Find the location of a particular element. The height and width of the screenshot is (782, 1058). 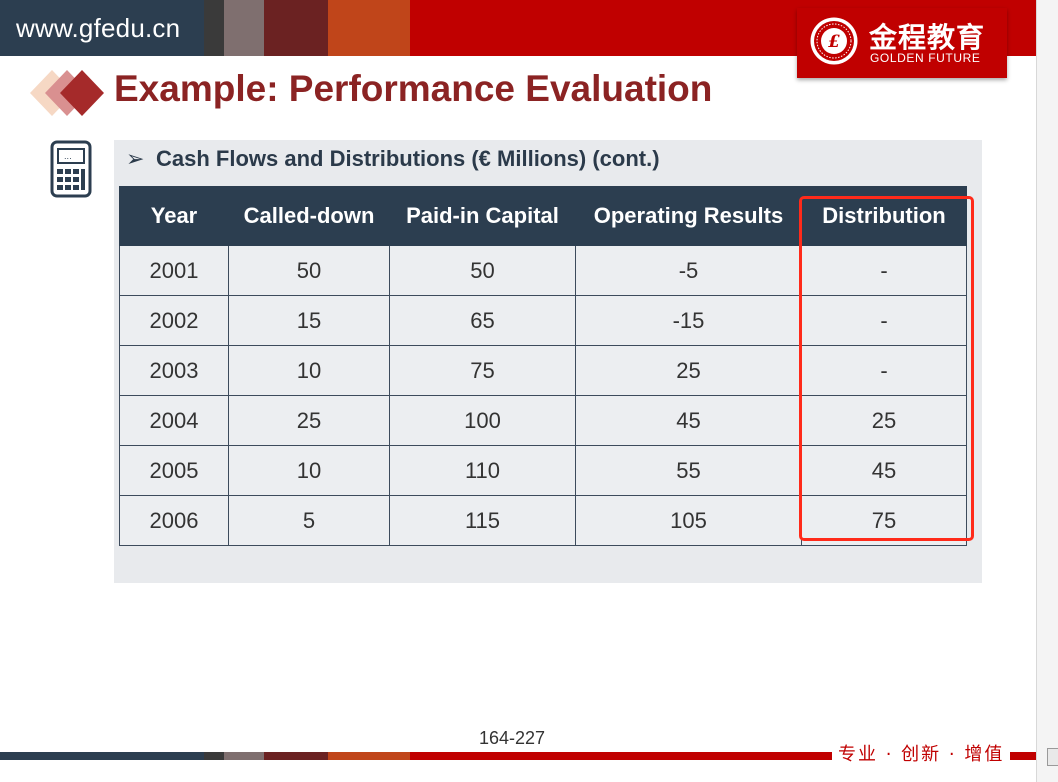

top-bar-segment-navy is located at coordinates (102, 28).